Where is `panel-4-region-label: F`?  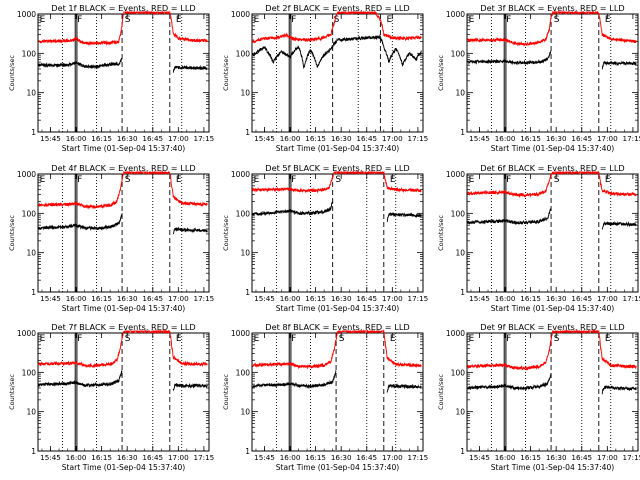 panel-4-region-label: F is located at coordinates (79, 180).